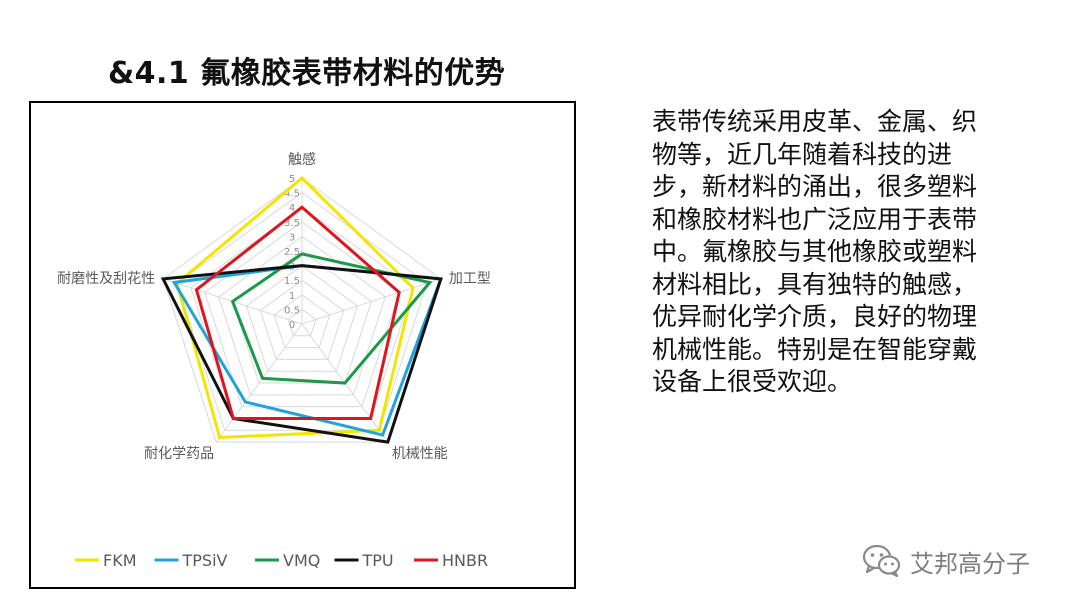  I want to click on series-line-tpu, so click(301, 354).